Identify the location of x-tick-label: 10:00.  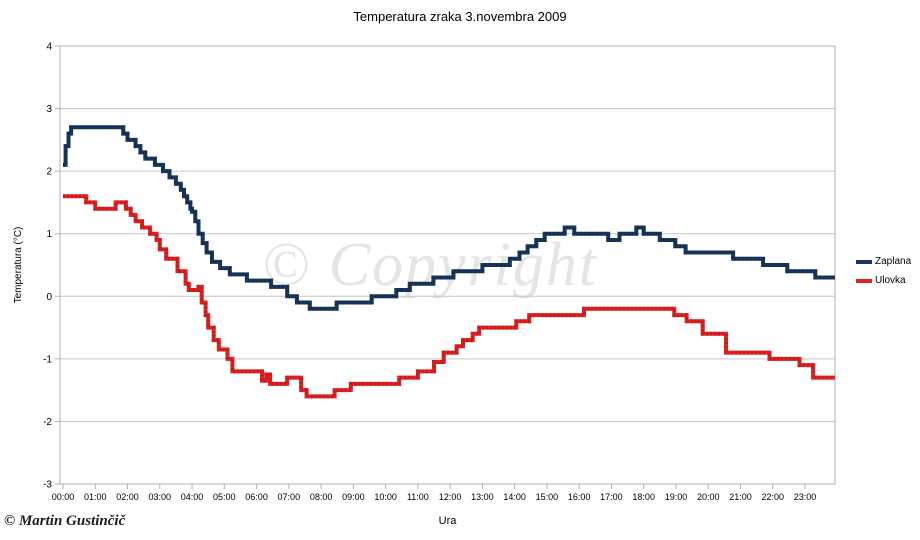
(385, 497).